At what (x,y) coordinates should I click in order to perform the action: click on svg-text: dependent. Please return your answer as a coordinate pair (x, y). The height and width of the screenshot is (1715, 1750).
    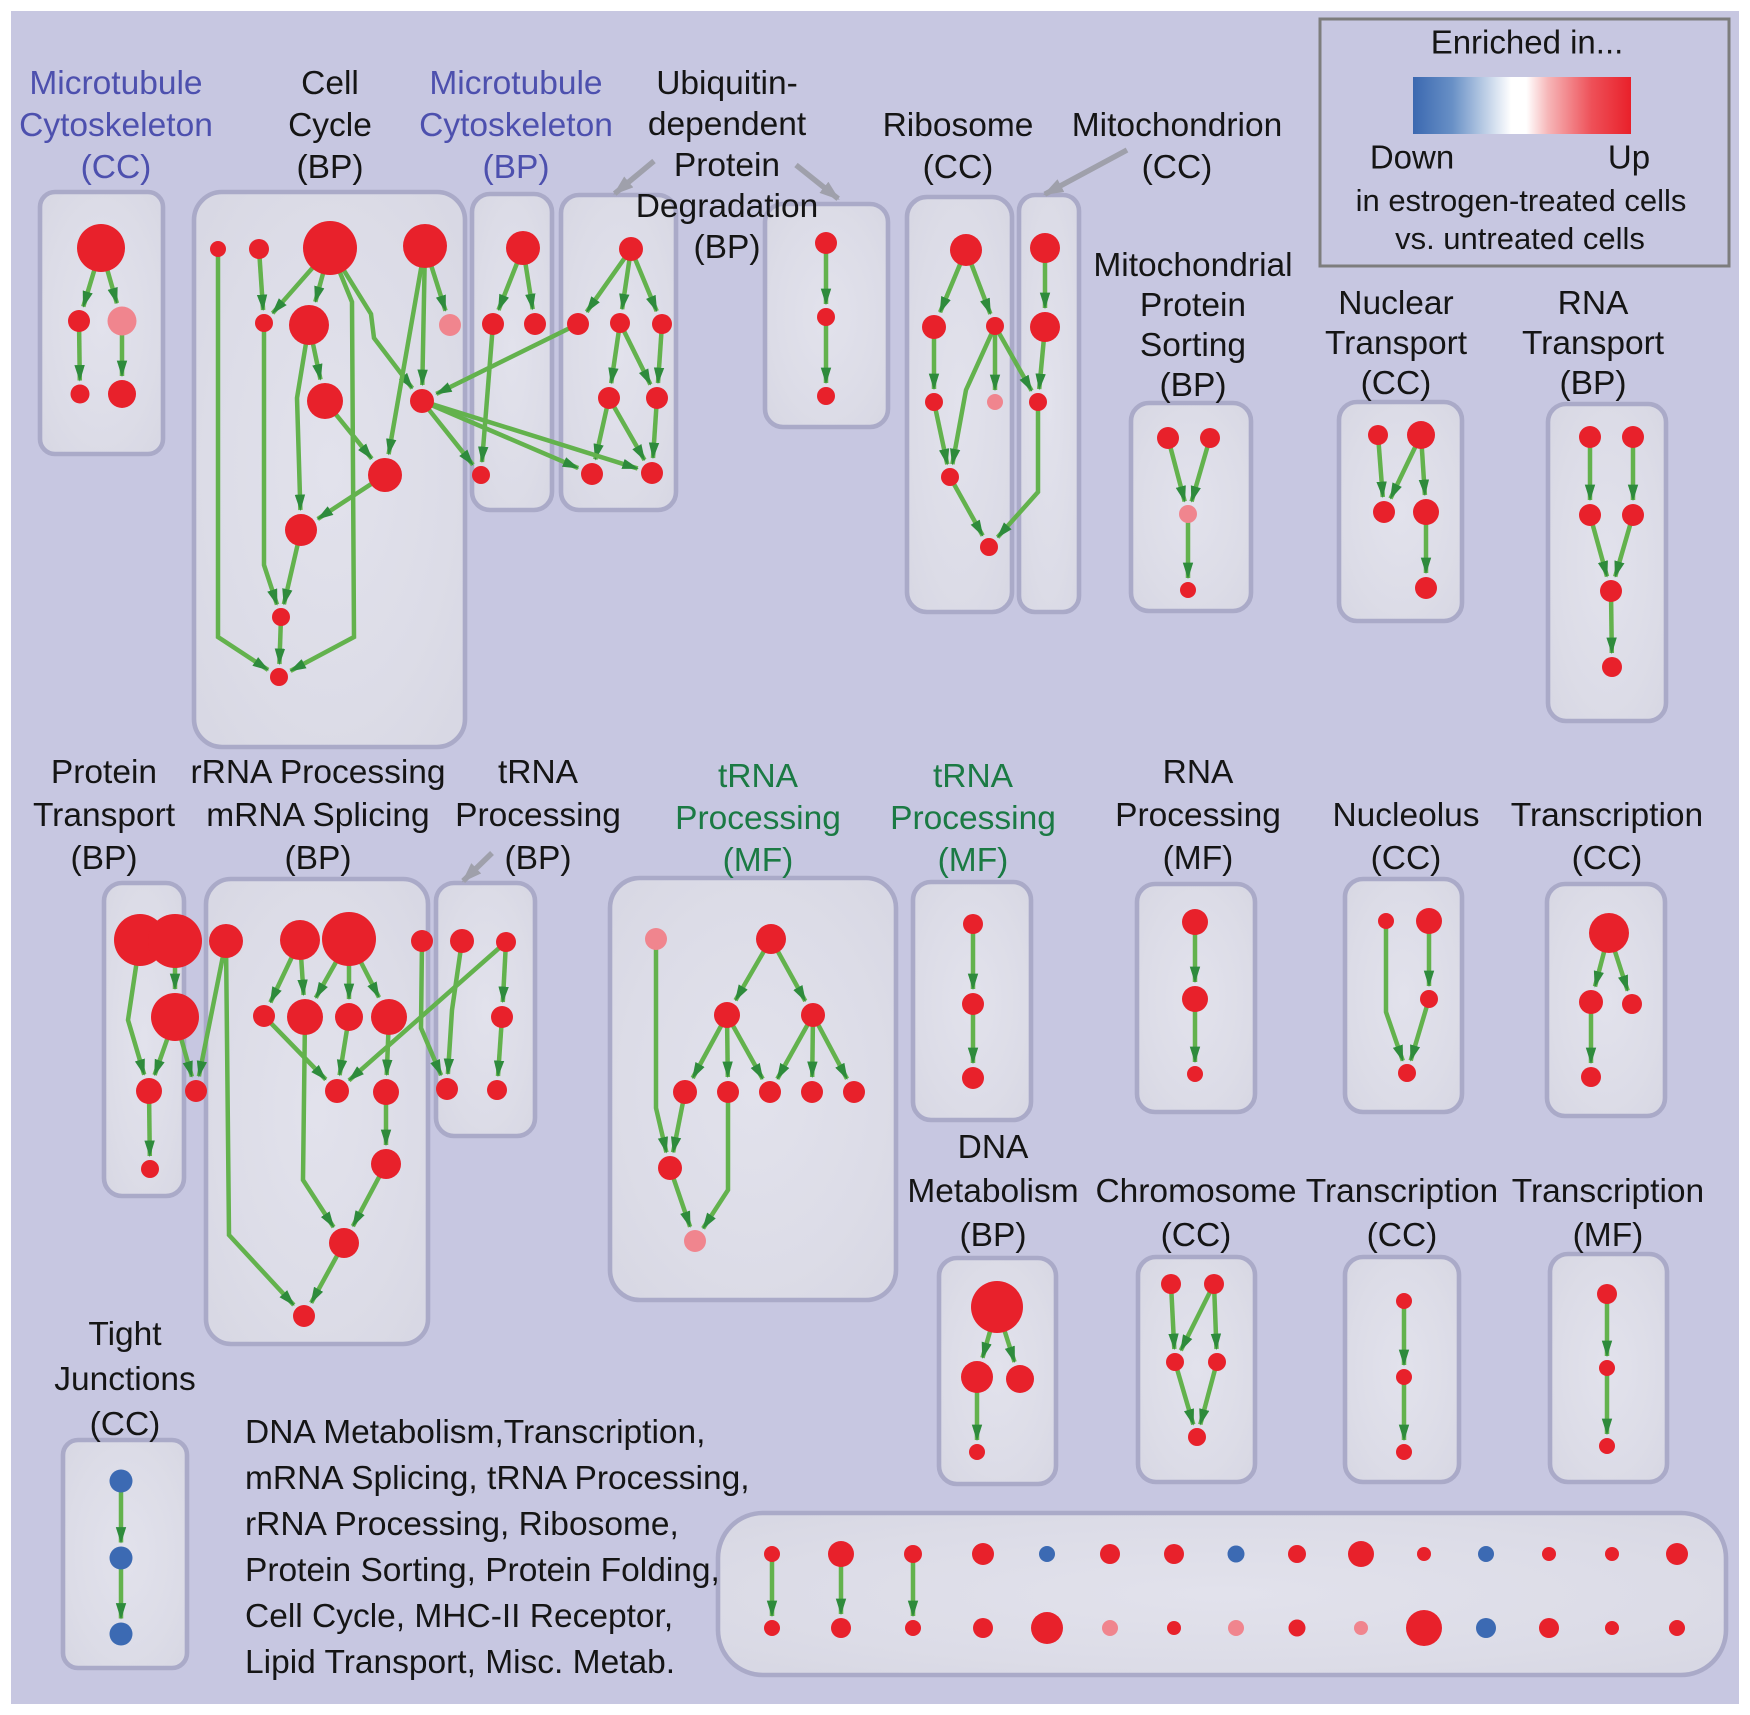
    Looking at the image, I should click on (727, 124).